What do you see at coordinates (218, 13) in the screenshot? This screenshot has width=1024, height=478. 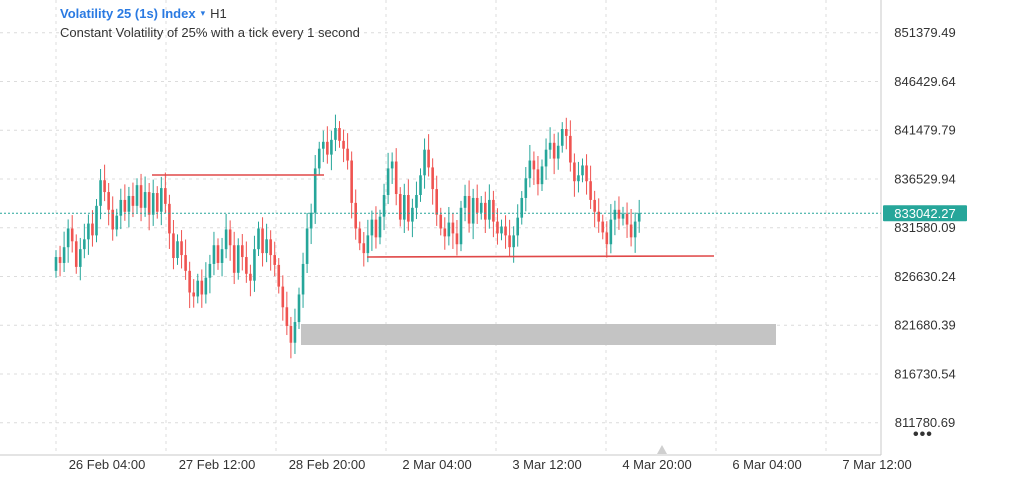 I see `timeframe-label: H1` at bounding box center [218, 13].